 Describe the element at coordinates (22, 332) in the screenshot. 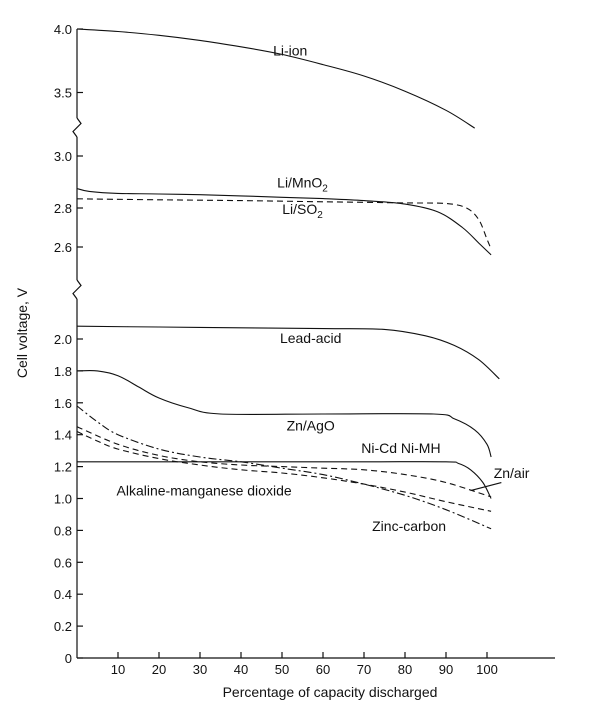

I see `y-axis-label: Cell voltage, V` at that location.